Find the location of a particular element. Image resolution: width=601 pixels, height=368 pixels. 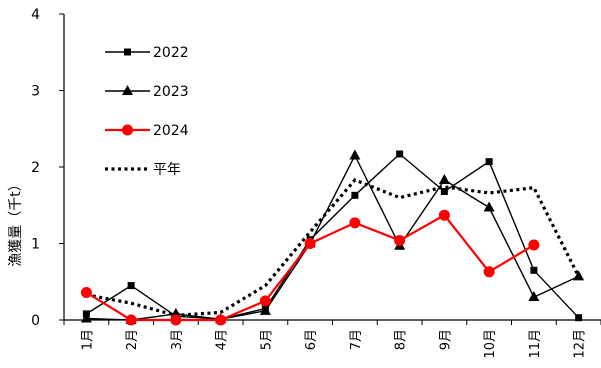

legend: 2022 2023 2024 平年 is located at coordinates (147, 111).